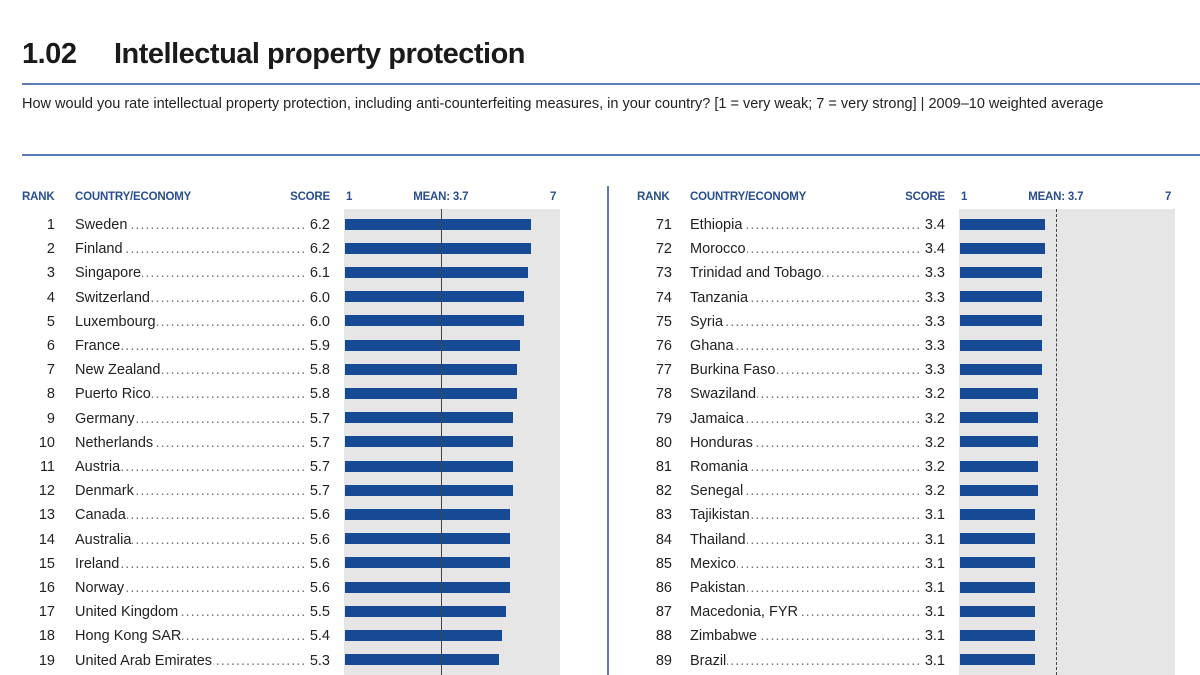  I want to click on country-name: Switzerland, so click(113, 298).